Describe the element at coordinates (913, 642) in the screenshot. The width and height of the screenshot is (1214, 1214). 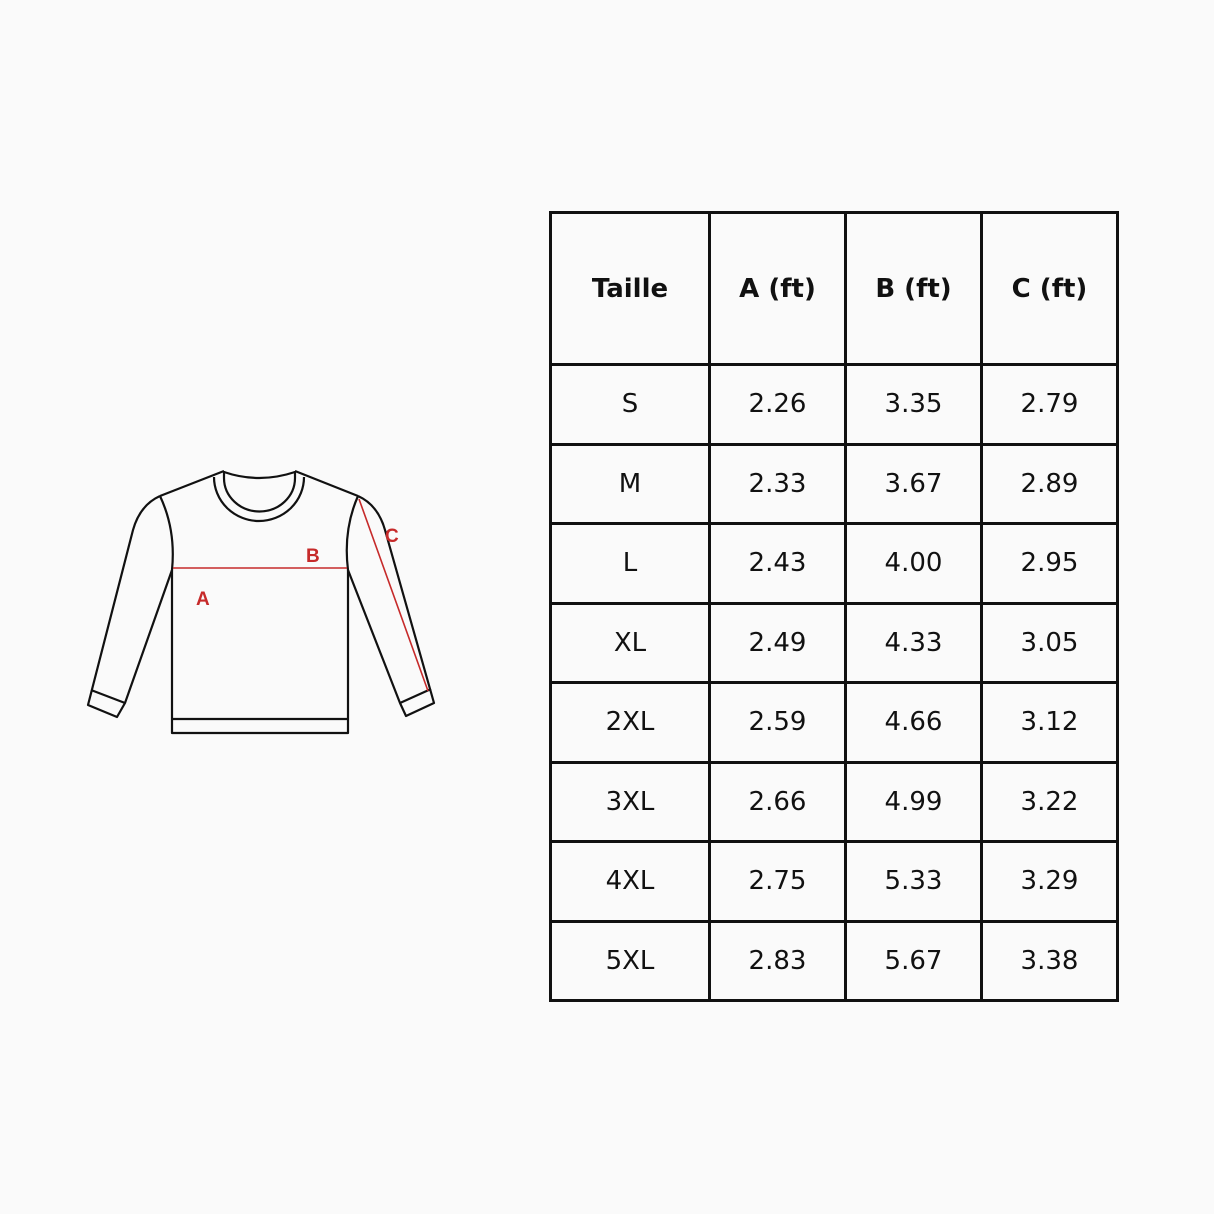
I see `cell-b: 4.33` at that location.